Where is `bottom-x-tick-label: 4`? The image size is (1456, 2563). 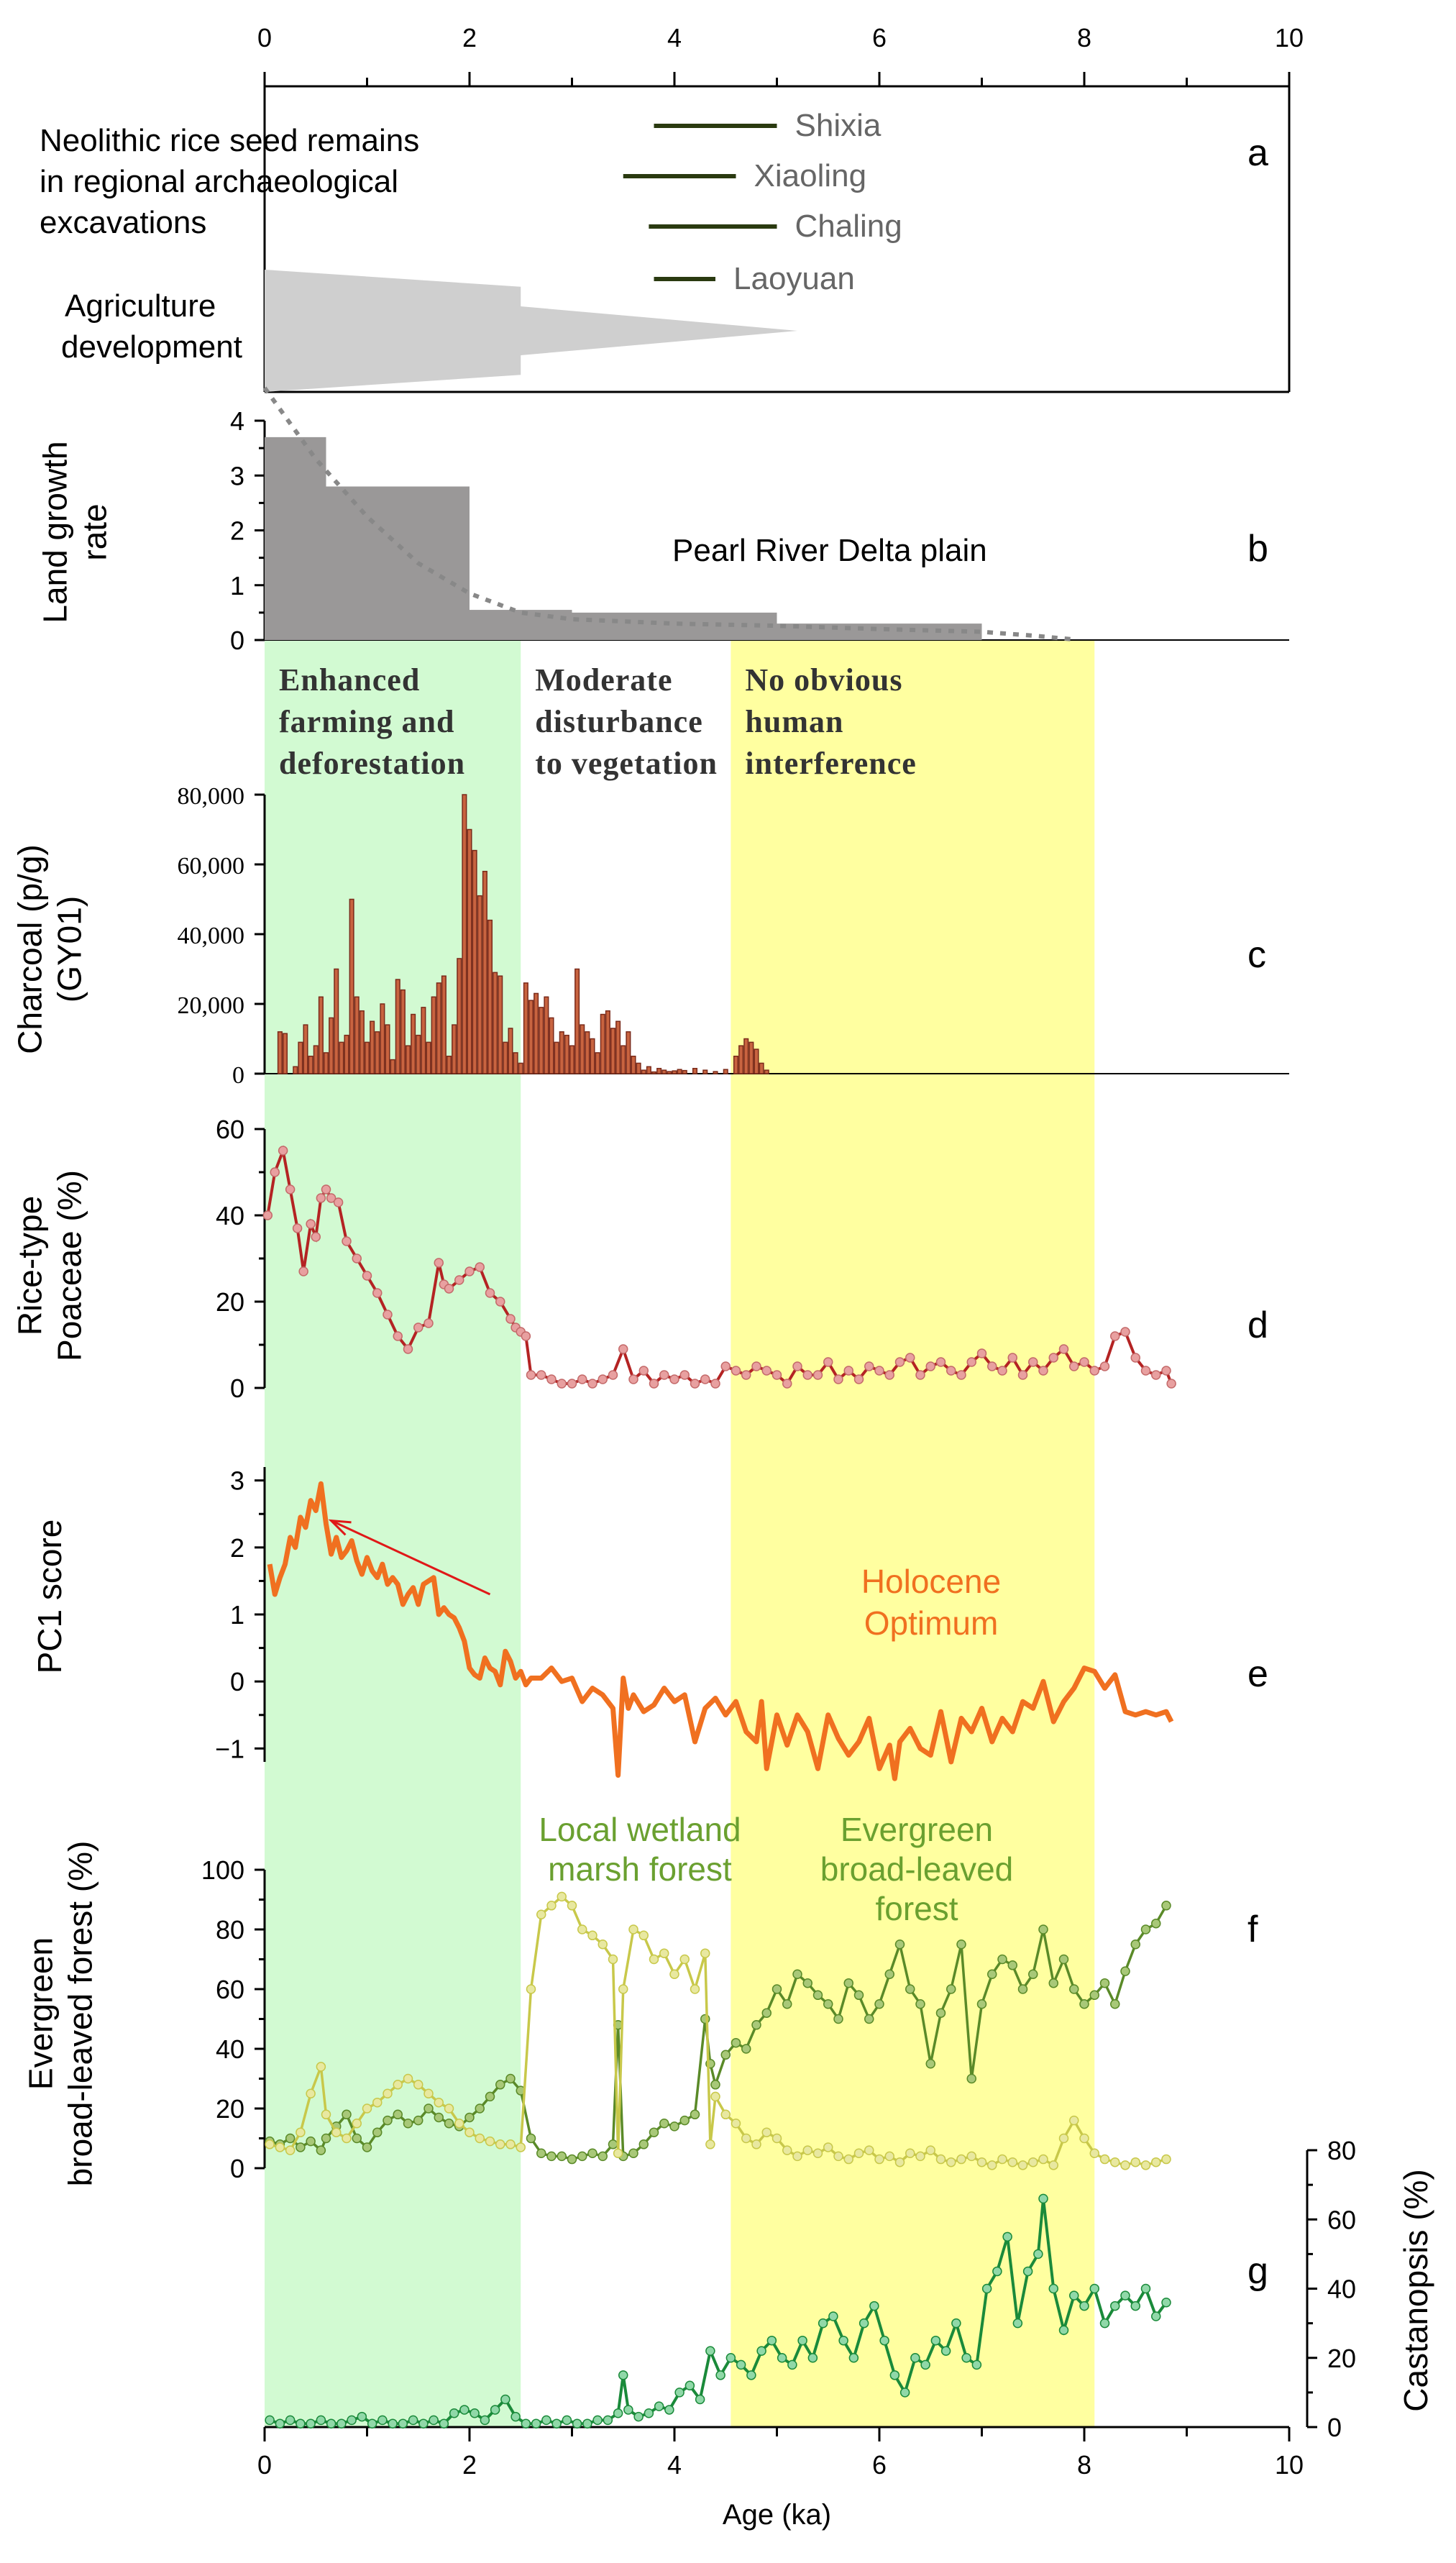
bottom-x-tick-label: 4 is located at coordinates (674, 2465).